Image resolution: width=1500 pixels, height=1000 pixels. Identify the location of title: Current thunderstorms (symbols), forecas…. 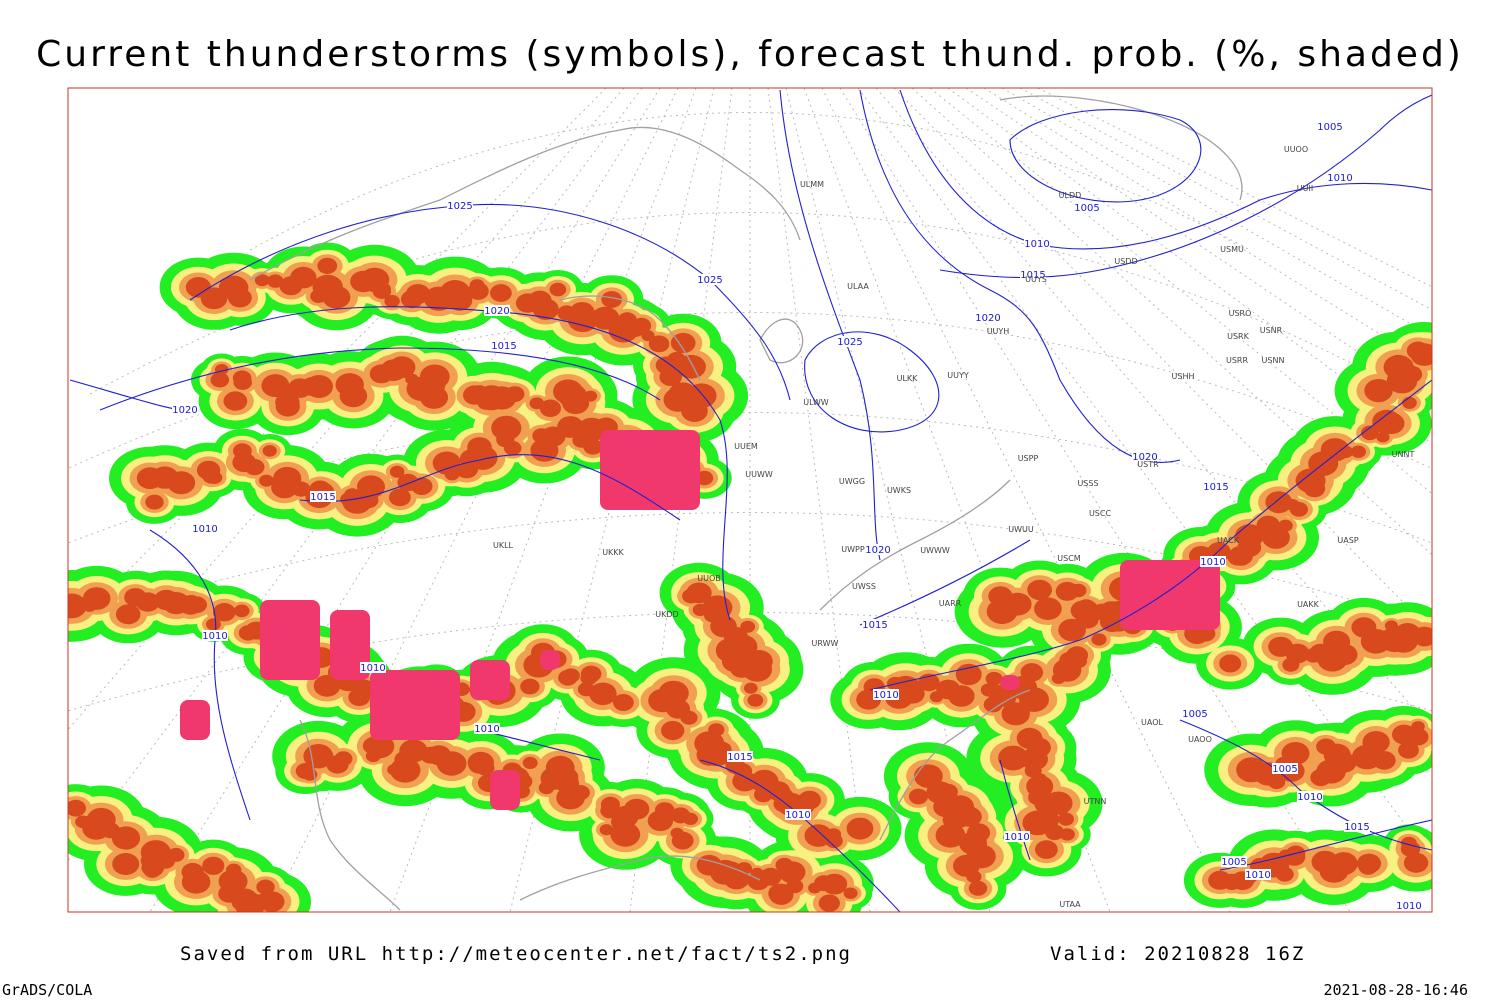
(750, 54).